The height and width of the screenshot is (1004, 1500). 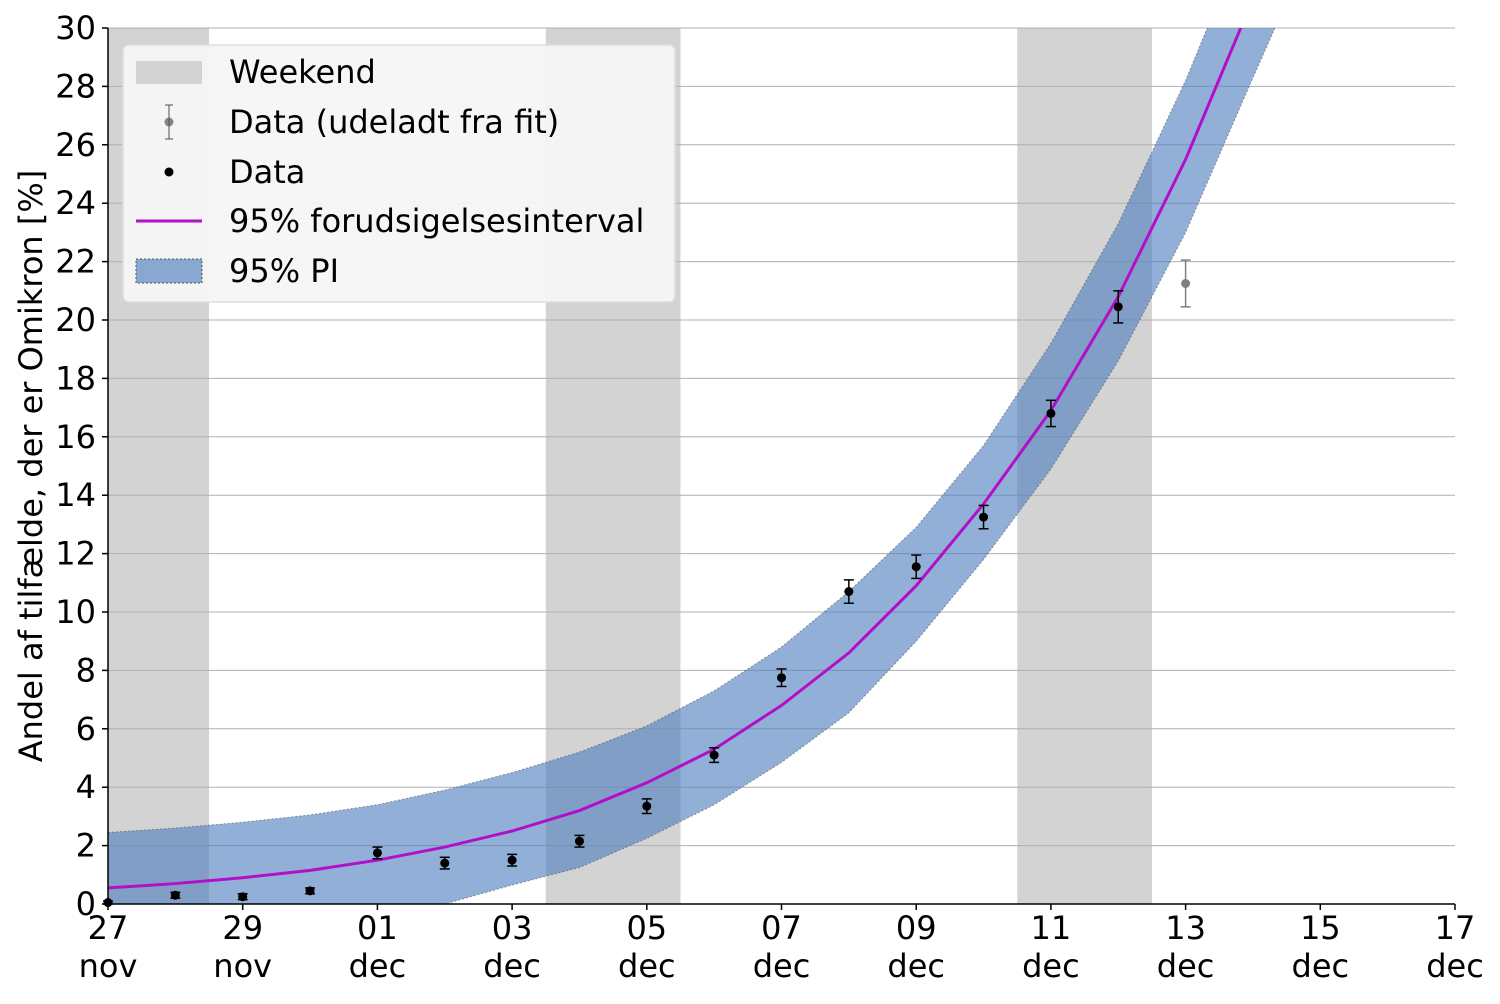 I want to click on y-tick-label: 16, so click(x=75, y=437).